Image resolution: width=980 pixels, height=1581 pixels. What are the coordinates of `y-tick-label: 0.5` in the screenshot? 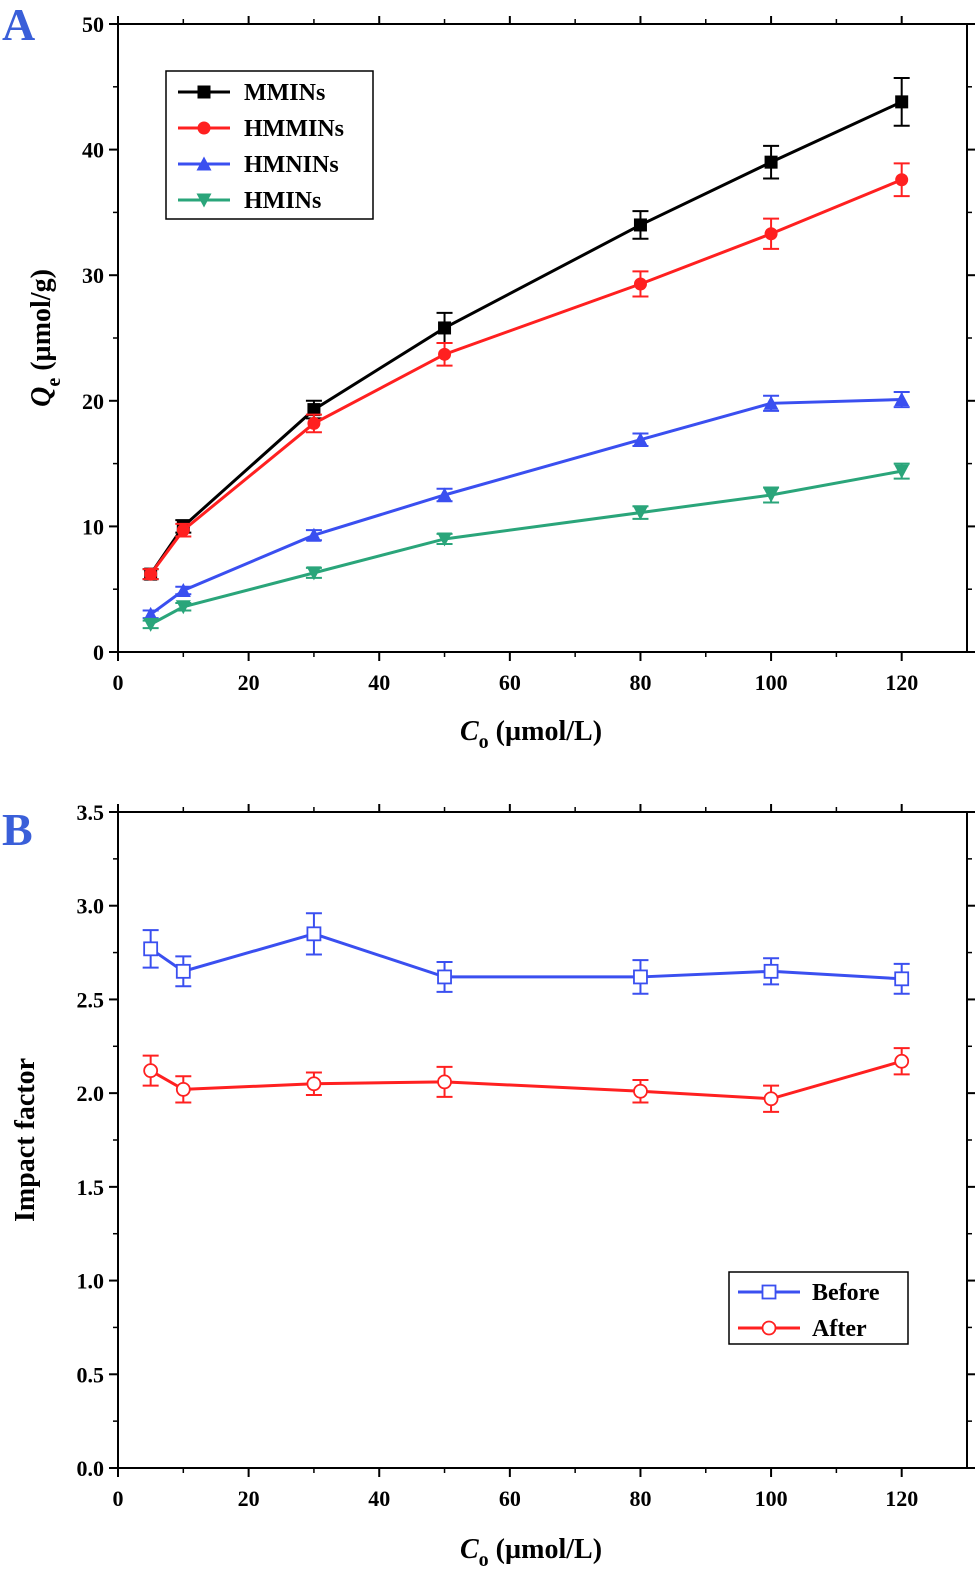 It's located at (91, 1374).